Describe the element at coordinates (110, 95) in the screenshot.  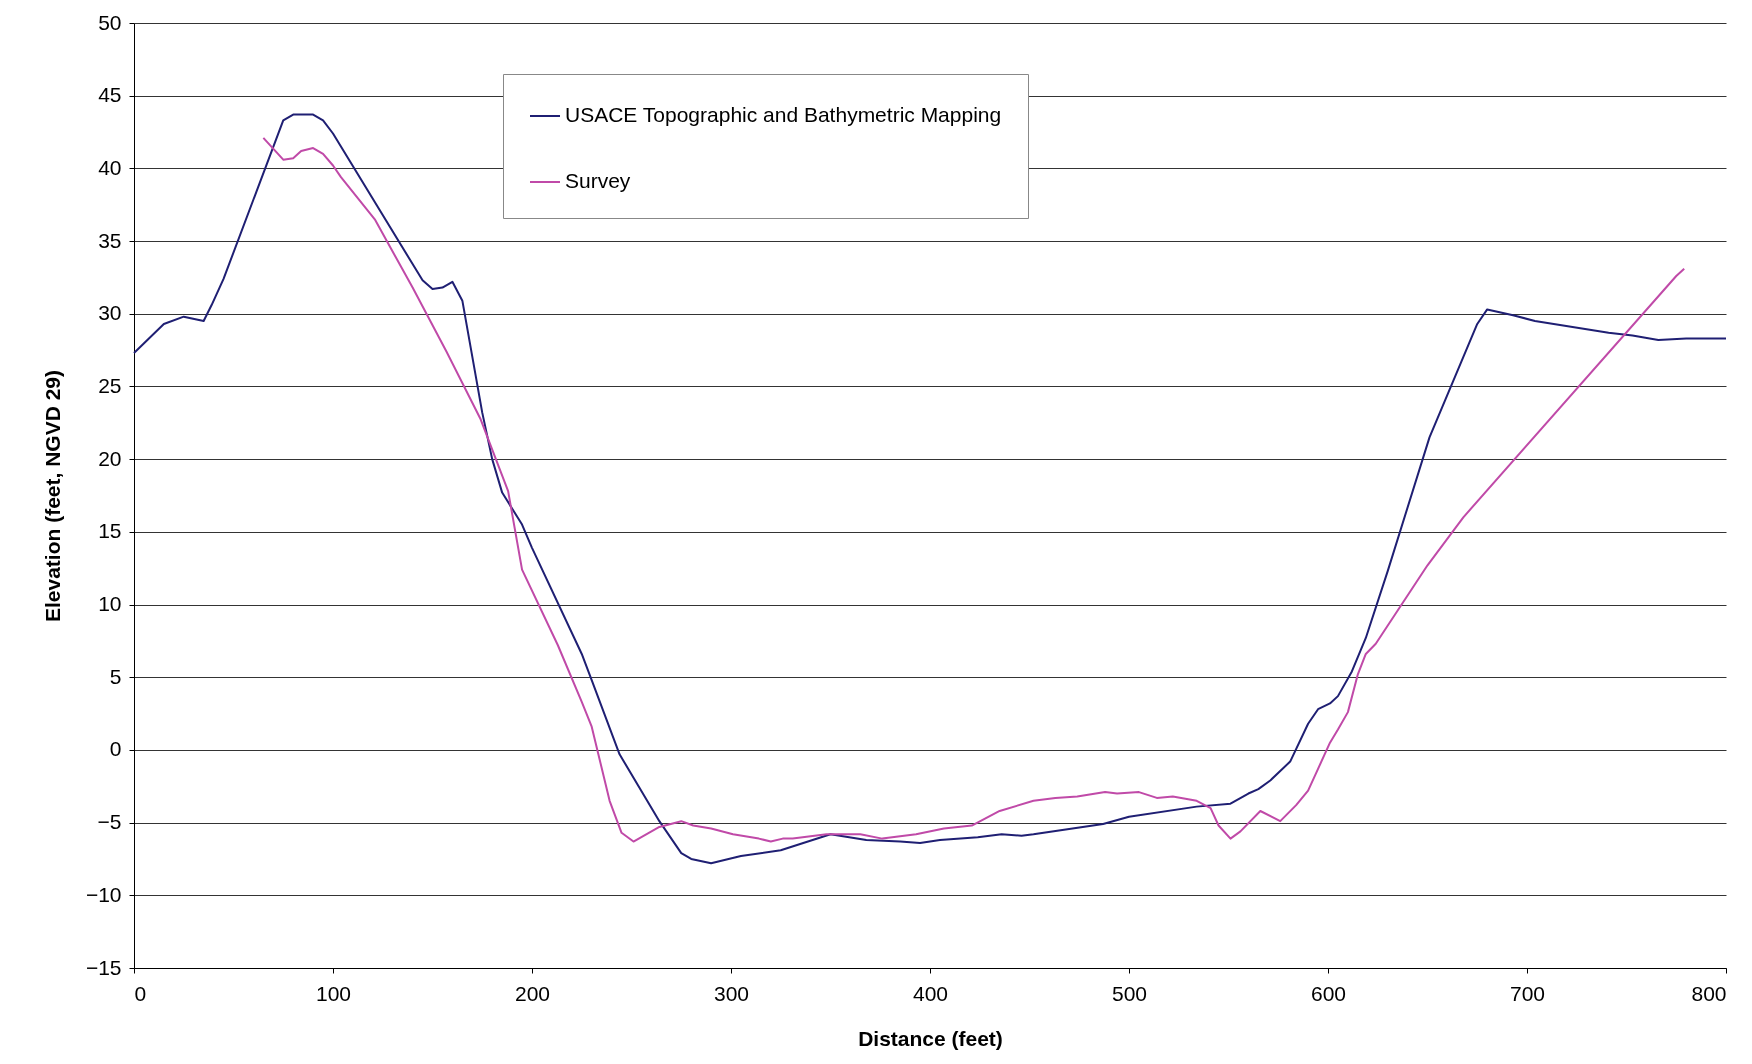
I see `y-tick-label: 45` at that location.